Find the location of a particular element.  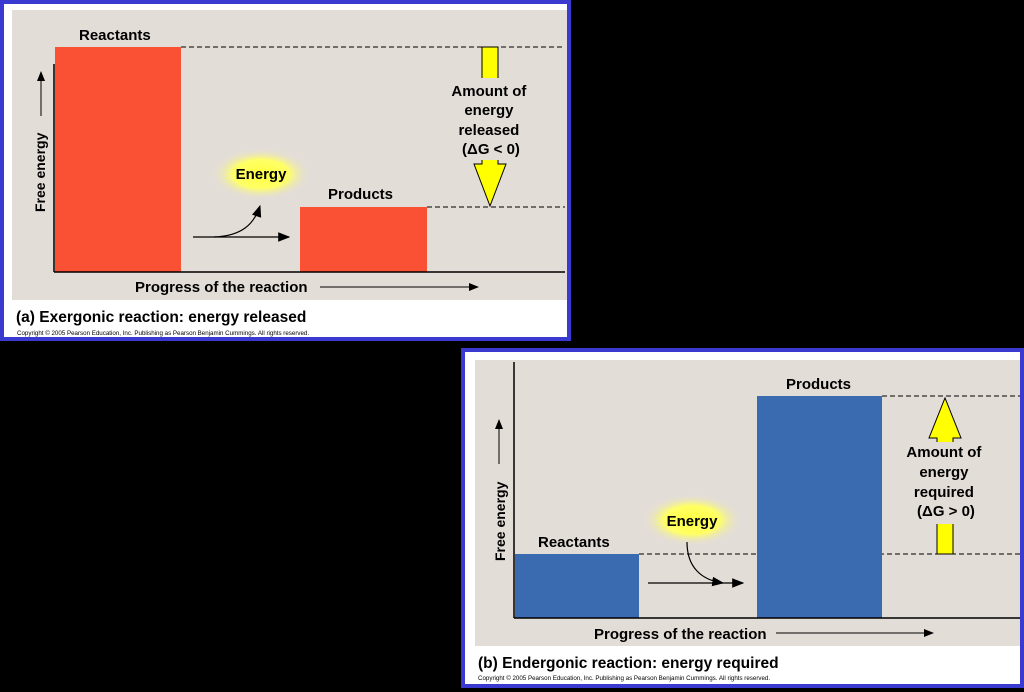

delta-line-4: (ΔG < 0) is located at coordinates (491, 149).